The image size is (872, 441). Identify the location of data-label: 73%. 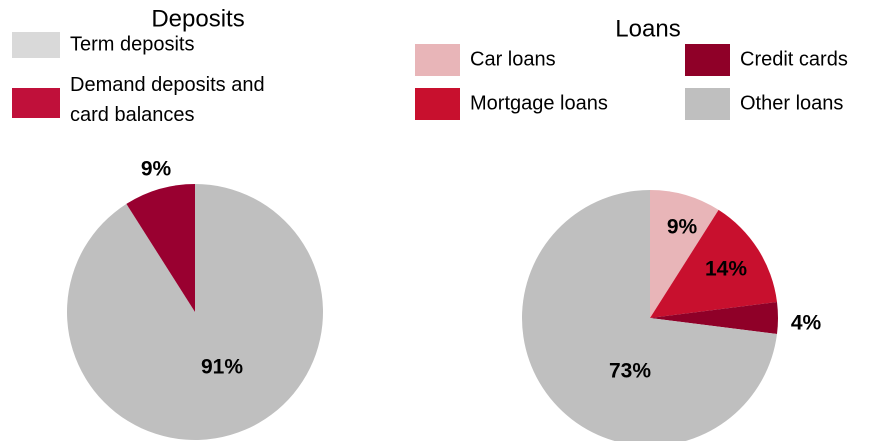
(630, 371).